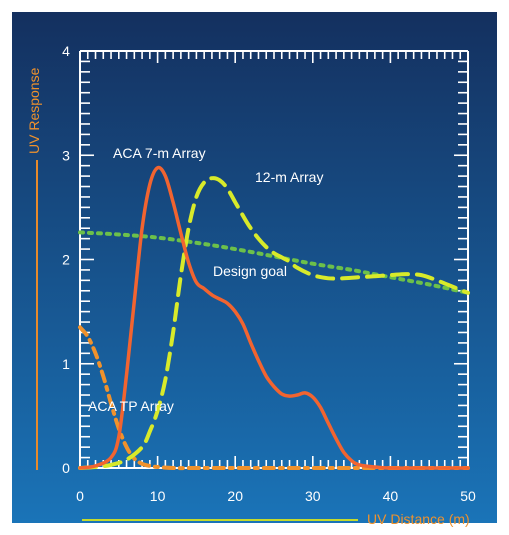 The width and height of the screenshot is (509, 535). What do you see at coordinates (391, 496) in the screenshot?
I see `x-tick-label: 40` at bounding box center [391, 496].